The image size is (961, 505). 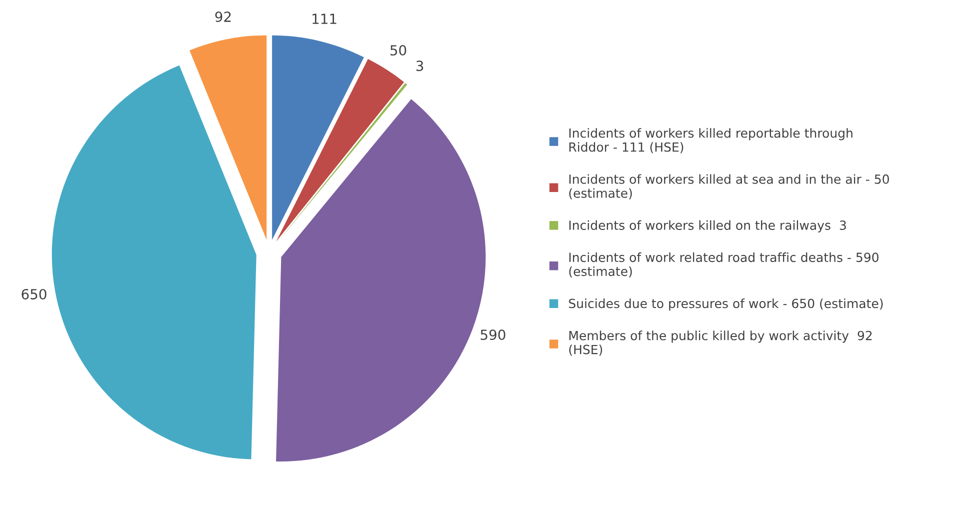 I want to click on legend-label: Incidents of workers killed on the railways 3, so click(x=707, y=226).